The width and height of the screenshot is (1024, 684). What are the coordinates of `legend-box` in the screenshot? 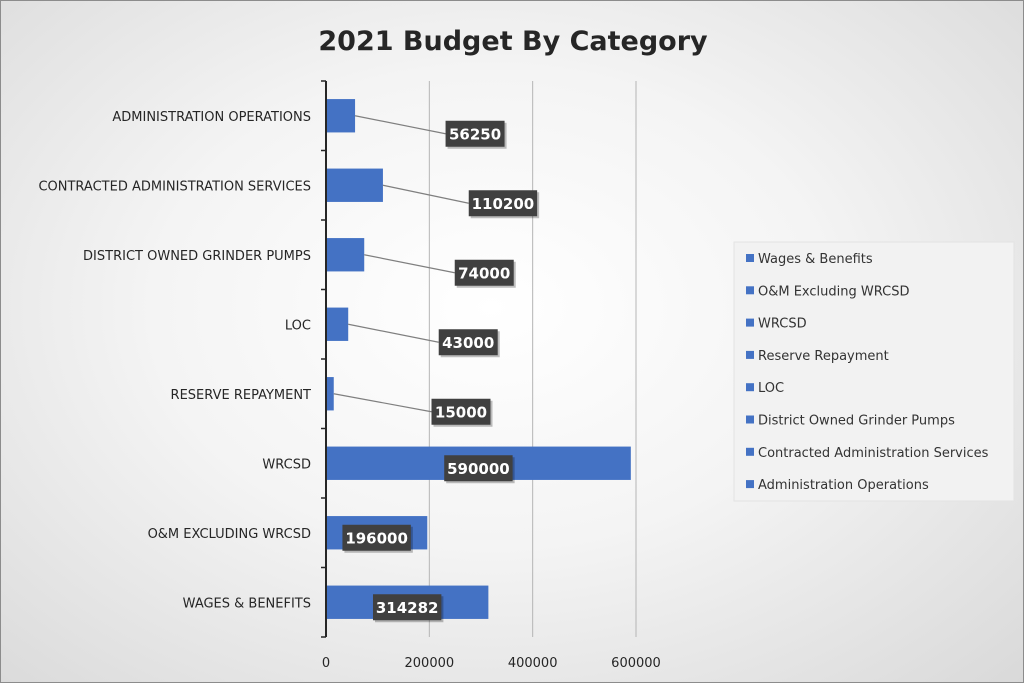 It's located at (874, 371).